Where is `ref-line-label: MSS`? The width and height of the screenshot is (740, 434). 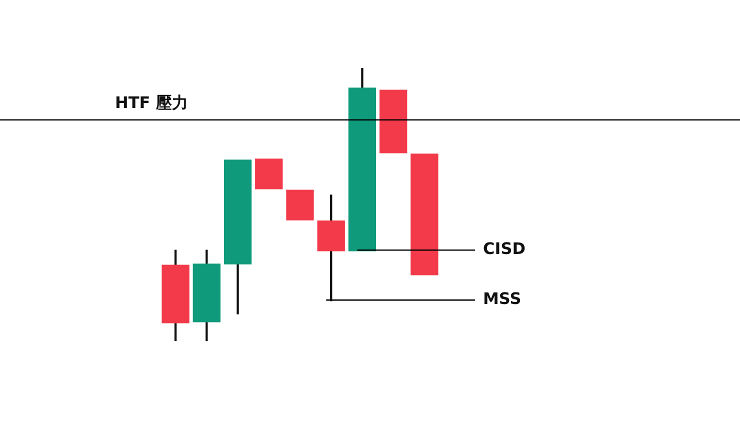 ref-line-label: MSS is located at coordinates (502, 298).